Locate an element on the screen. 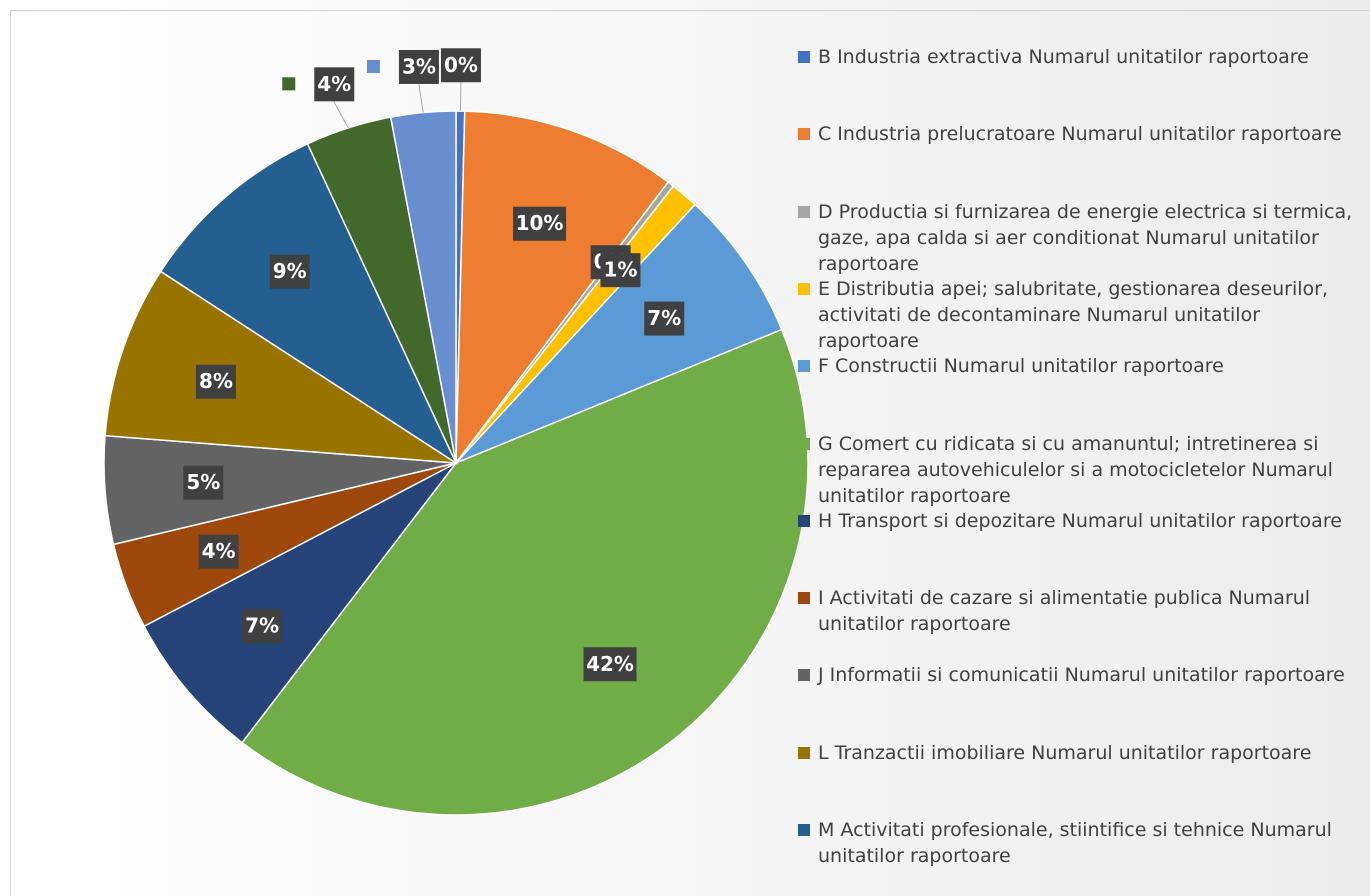 This screenshot has height=896, width=1370. data-label: 0% is located at coordinates (461, 65).